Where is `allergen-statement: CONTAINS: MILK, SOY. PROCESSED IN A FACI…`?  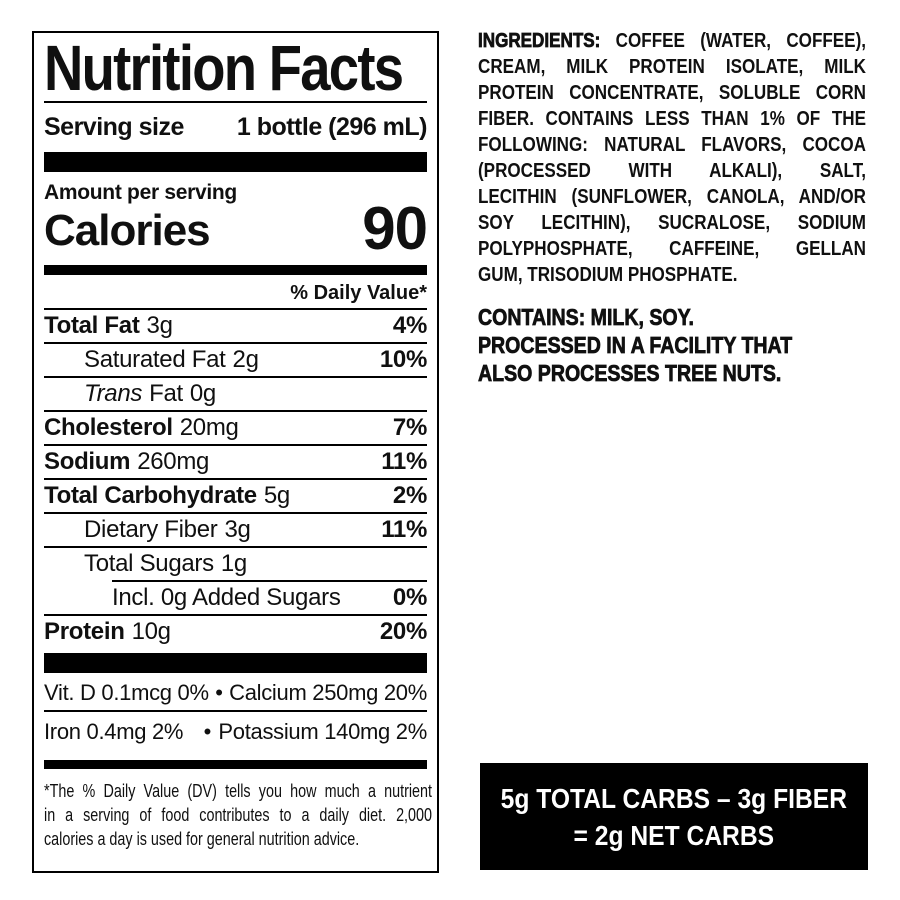
allergen-statement: CONTAINS: MILK, SOY. PROCESSED IN A FACI… is located at coordinates (672, 345).